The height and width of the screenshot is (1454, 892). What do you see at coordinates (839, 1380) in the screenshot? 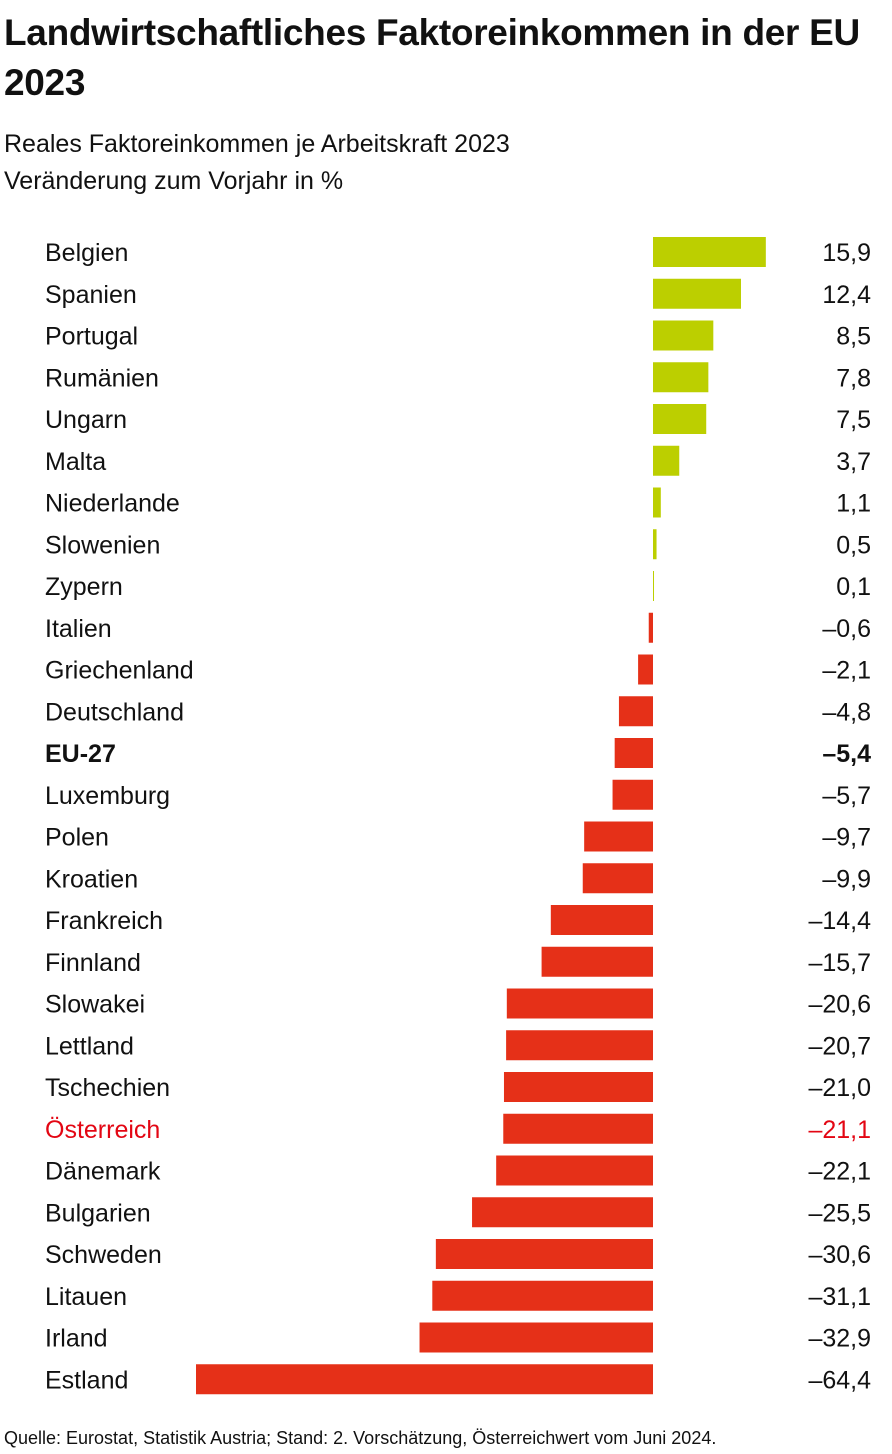
I see `value-label-estland: –64,4` at bounding box center [839, 1380].